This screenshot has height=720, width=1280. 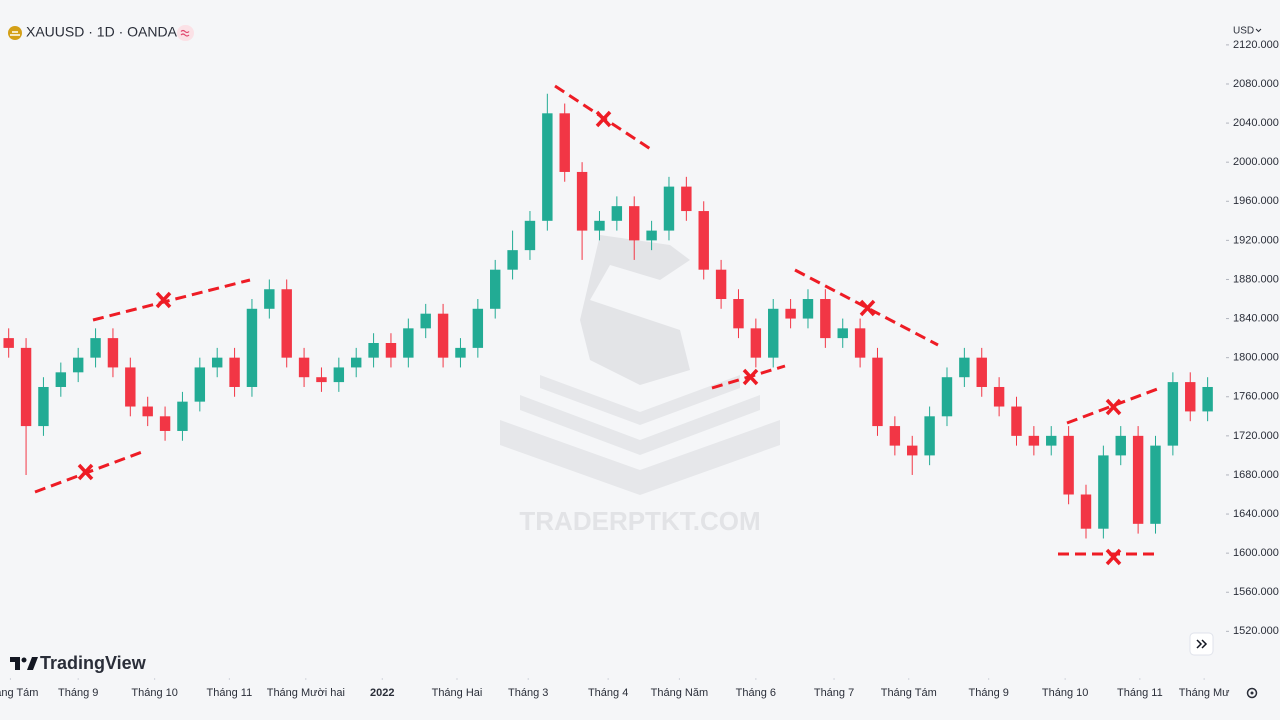 What do you see at coordinates (1256, 397) in the screenshot?
I see `y-tick-label: 1760.000` at bounding box center [1256, 397].